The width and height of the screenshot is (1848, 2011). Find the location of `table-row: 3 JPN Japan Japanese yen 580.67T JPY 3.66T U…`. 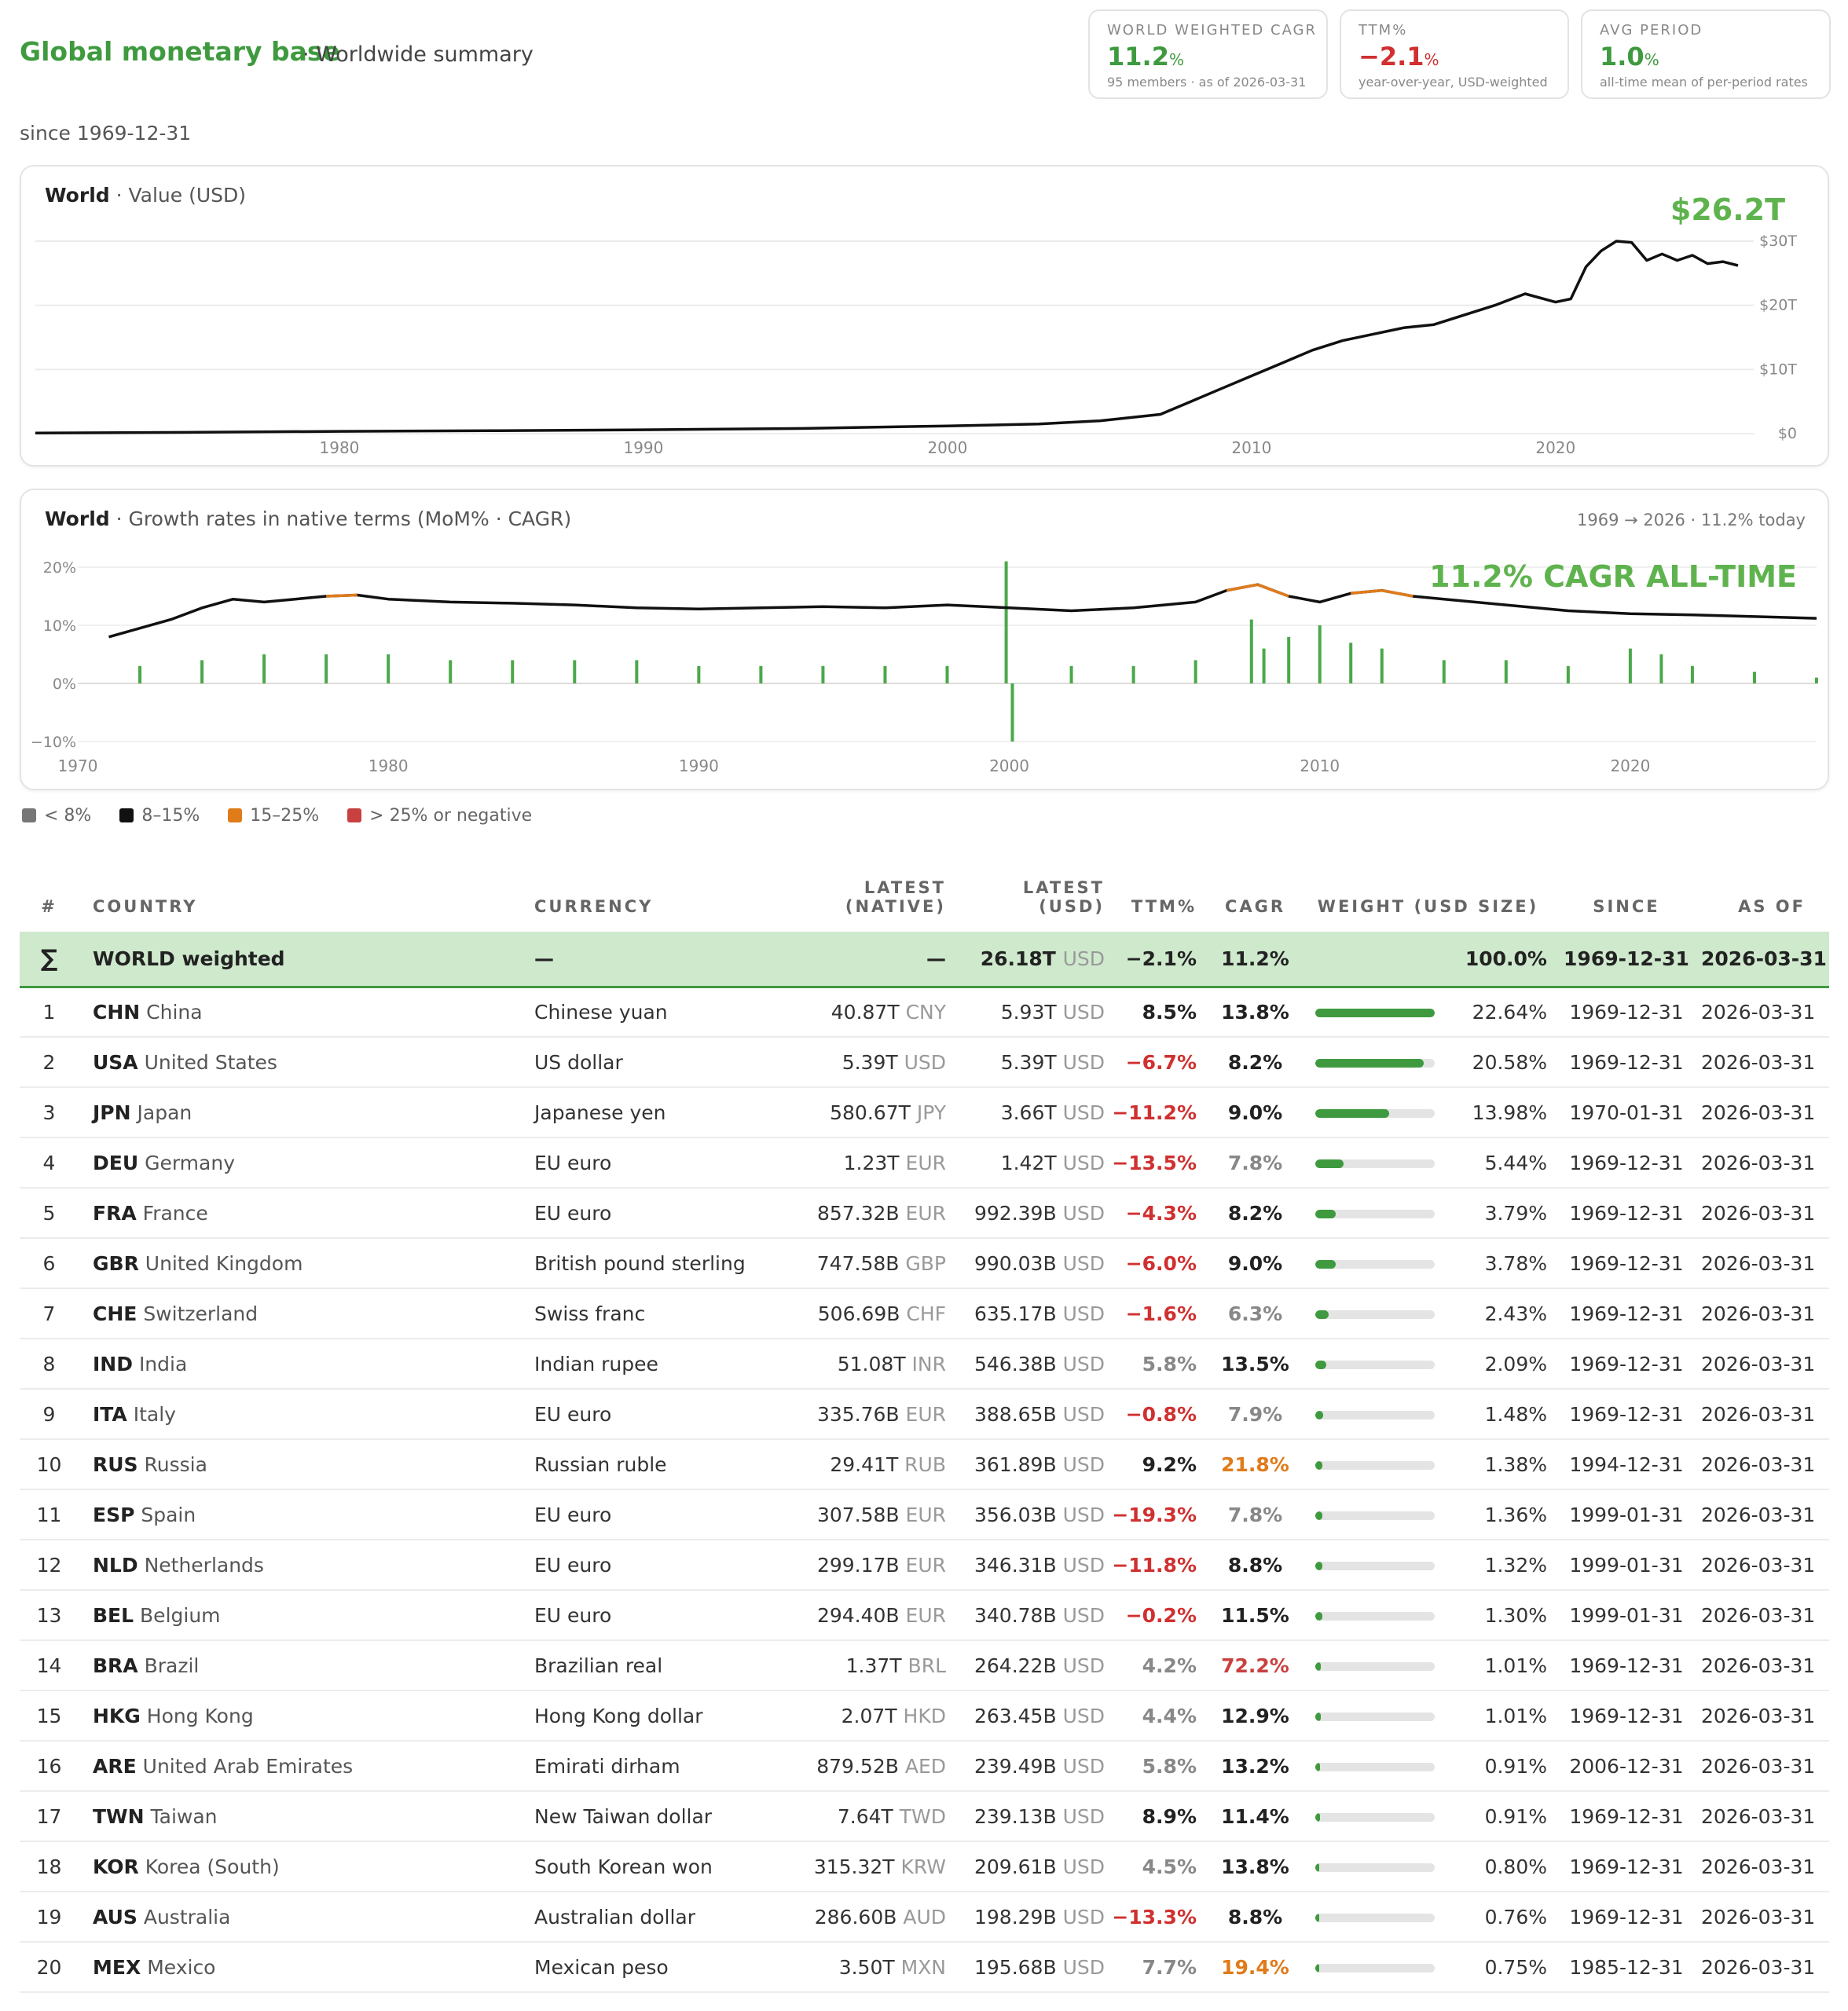

table-row: 3 JPN Japan Japanese yen 580.67T JPY 3.66T U… is located at coordinates (924, 1112).